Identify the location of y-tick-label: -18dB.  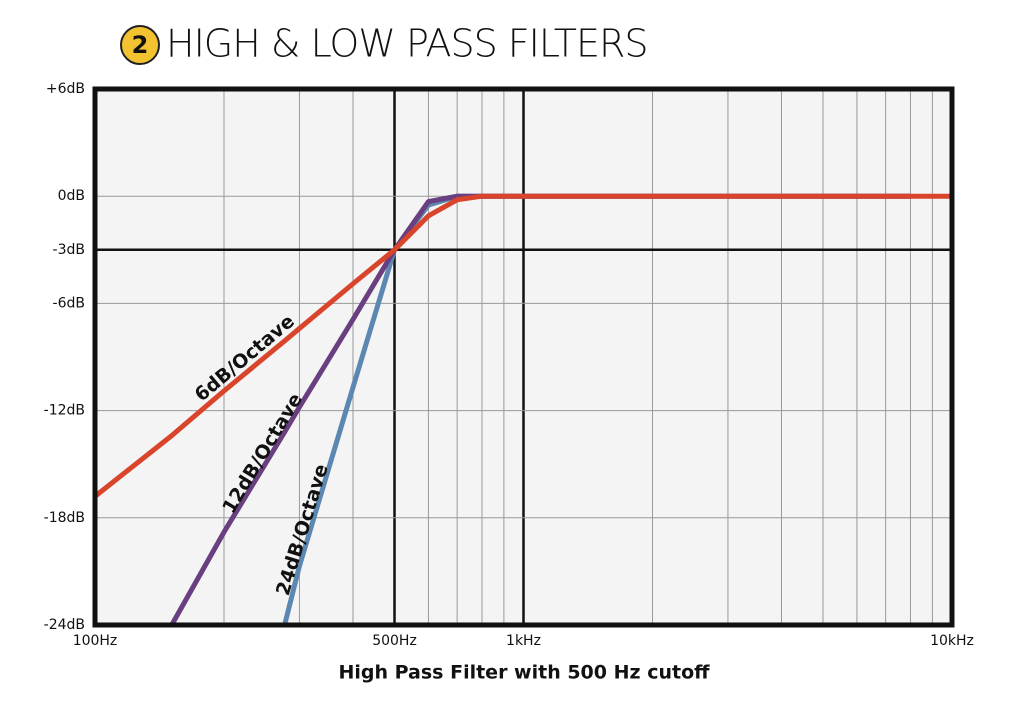
(64, 518).